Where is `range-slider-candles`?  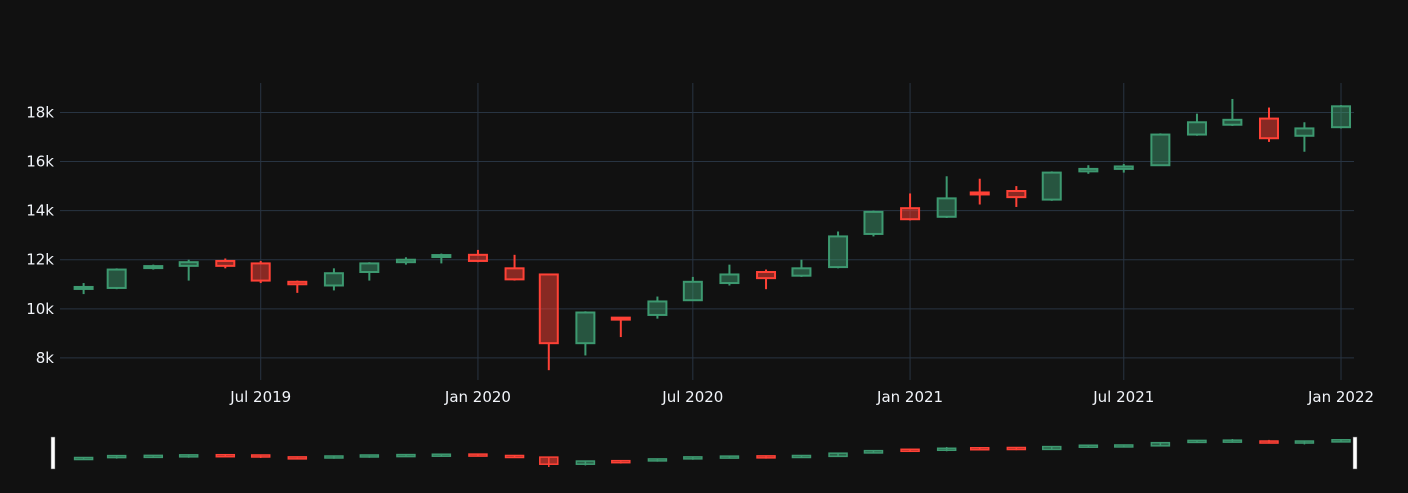 range-slider-candles is located at coordinates (712, 453).